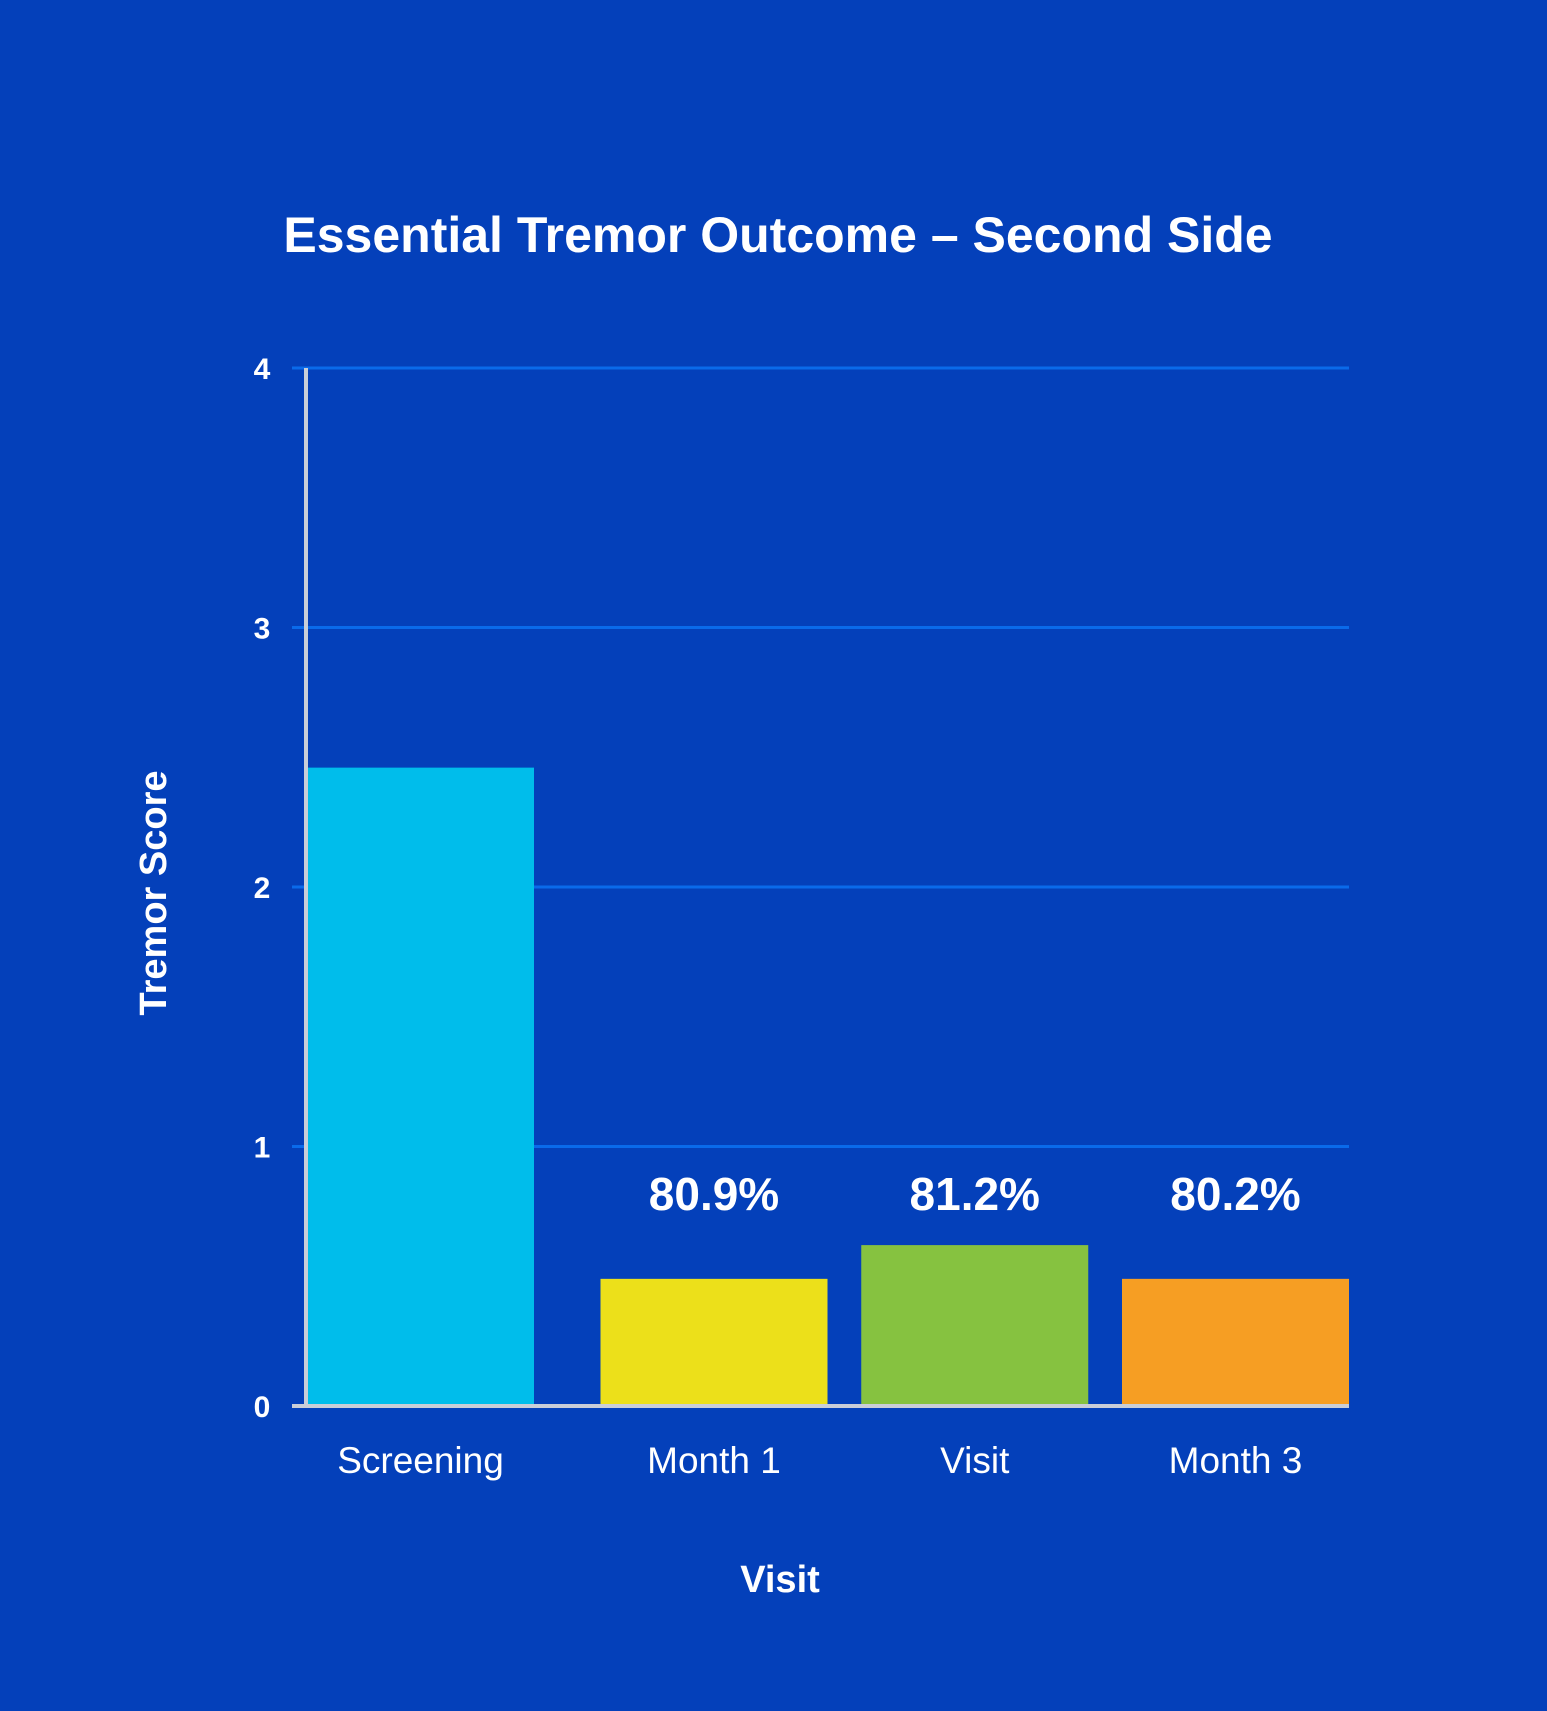 The image size is (1547, 1711). Describe the element at coordinates (780, 1580) in the screenshot. I see `x-axis-title: Visit` at that location.